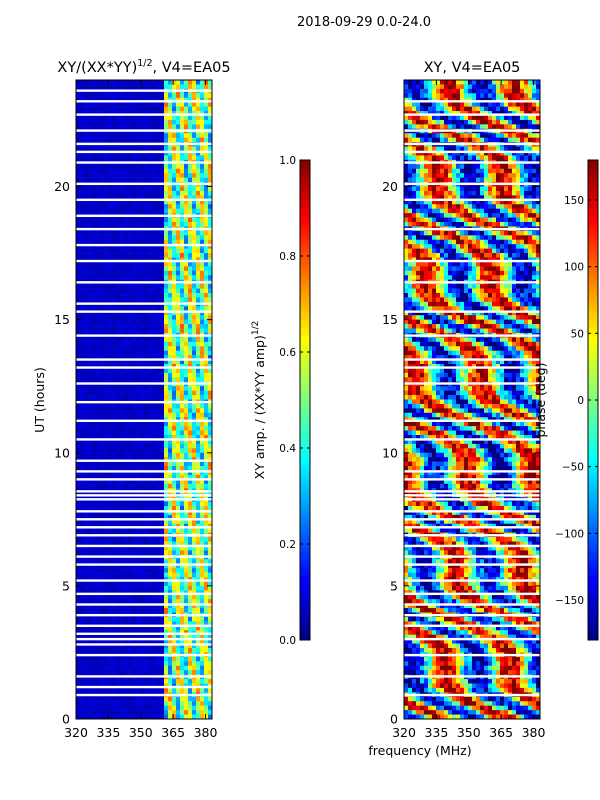  Describe the element at coordinates (143, 67) in the screenshot. I see `left-panel-title: XY/(XX*YY)1/2, V4=EA05` at that location.